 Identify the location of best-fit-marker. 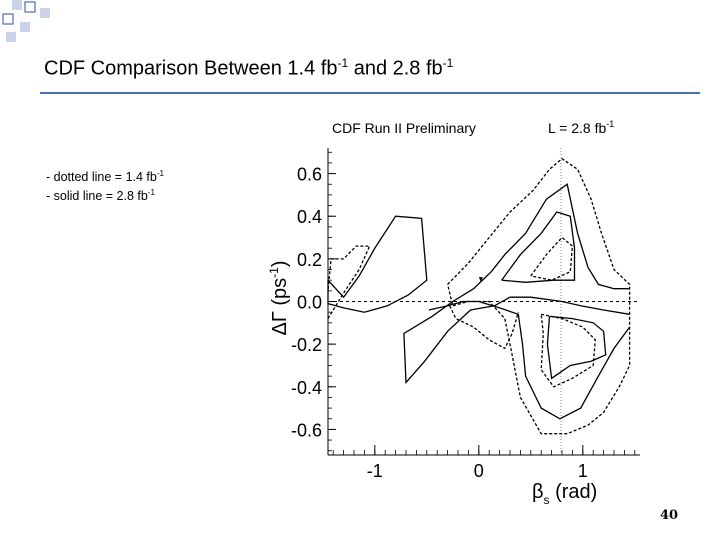
(480, 280).